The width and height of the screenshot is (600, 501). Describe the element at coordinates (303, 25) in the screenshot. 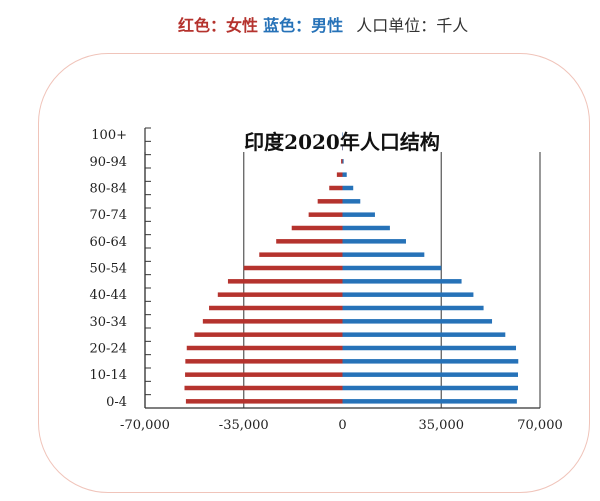

I see `legend-male: 蓝色：男性` at that location.